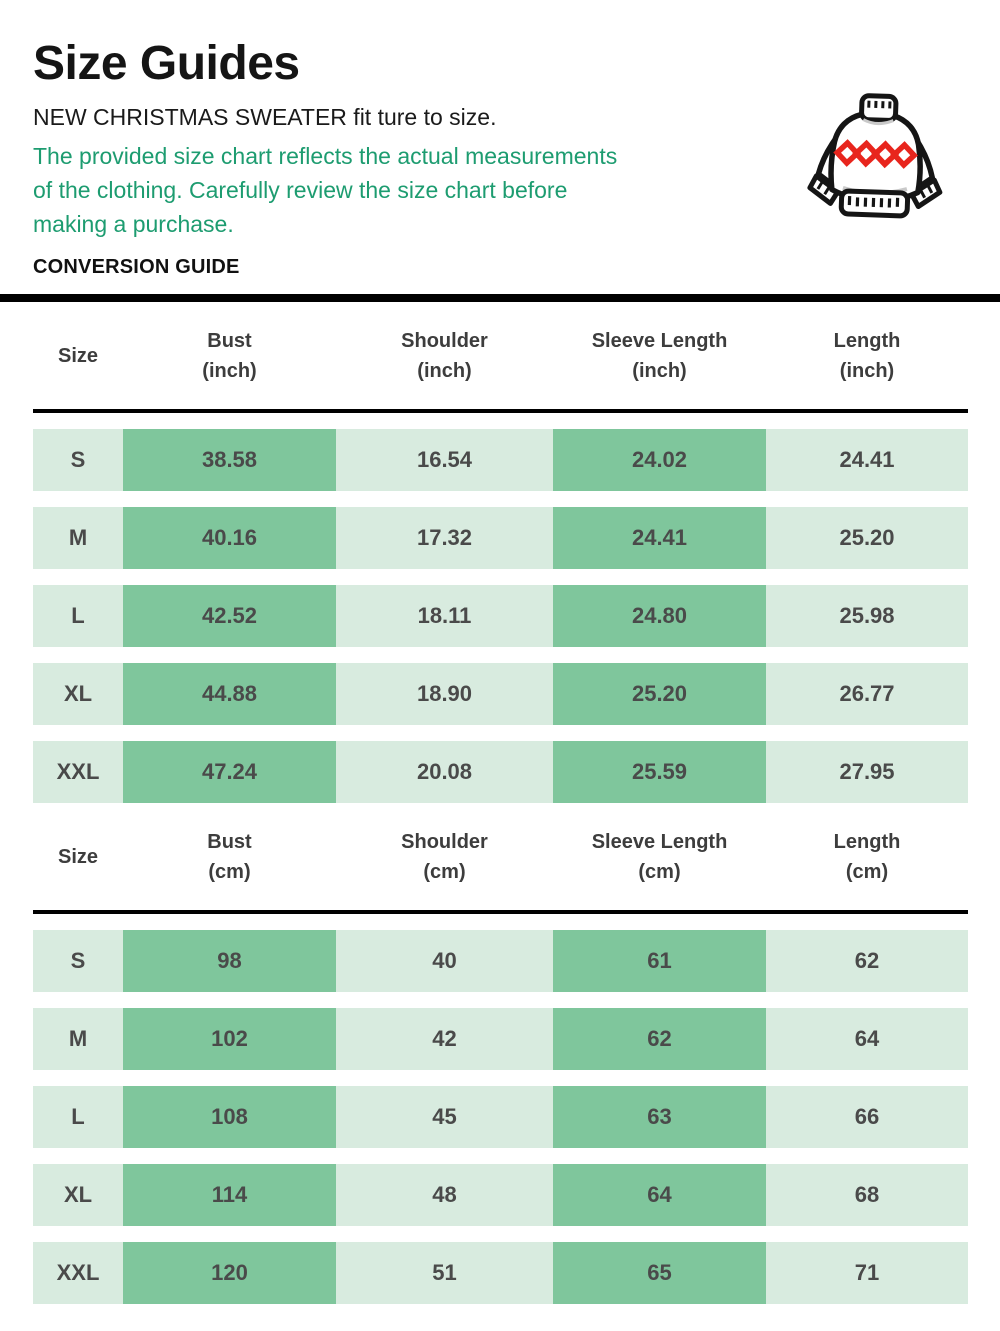 This screenshot has height=1331, width=1000. What do you see at coordinates (867, 1195) in the screenshot?
I see `length-cell: 68` at bounding box center [867, 1195].